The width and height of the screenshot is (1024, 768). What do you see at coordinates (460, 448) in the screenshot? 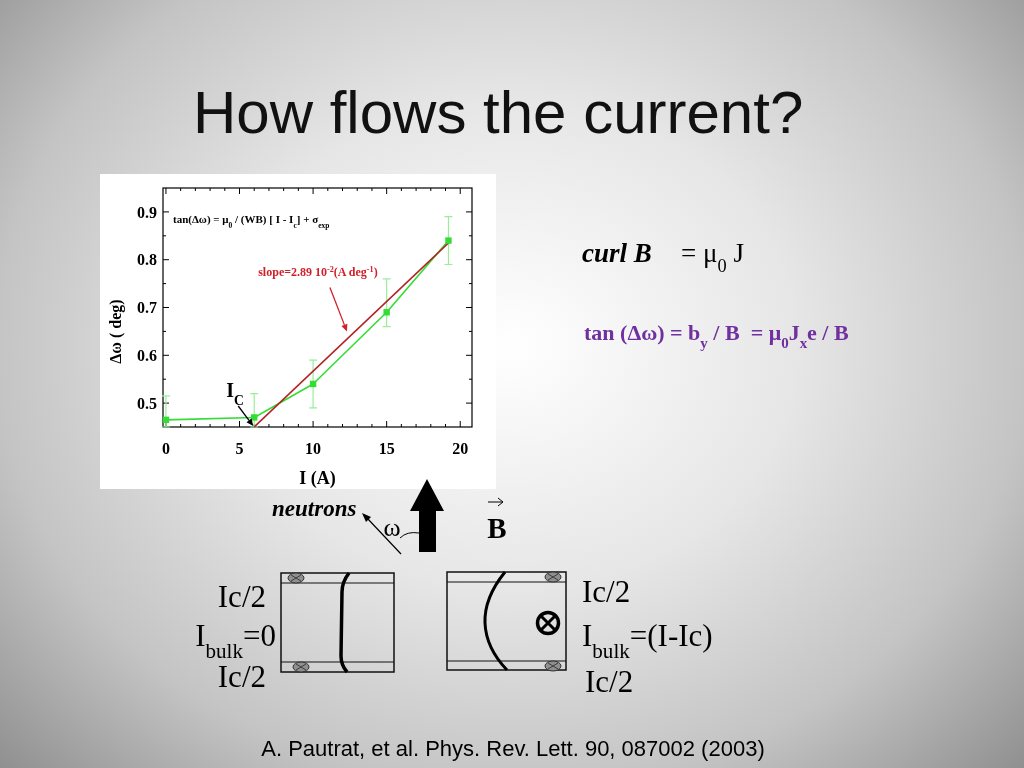
I see `x-tick-label: 20` at bounding box center [460, 448].